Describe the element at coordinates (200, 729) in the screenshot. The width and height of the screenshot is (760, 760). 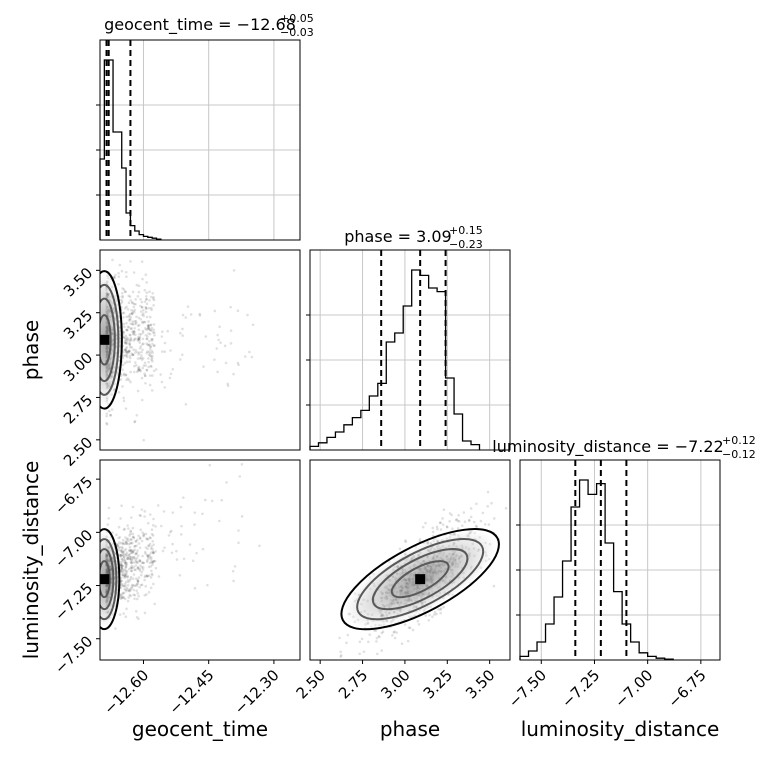
I see `xlabel-geocent_time: geocent_time` at that location.